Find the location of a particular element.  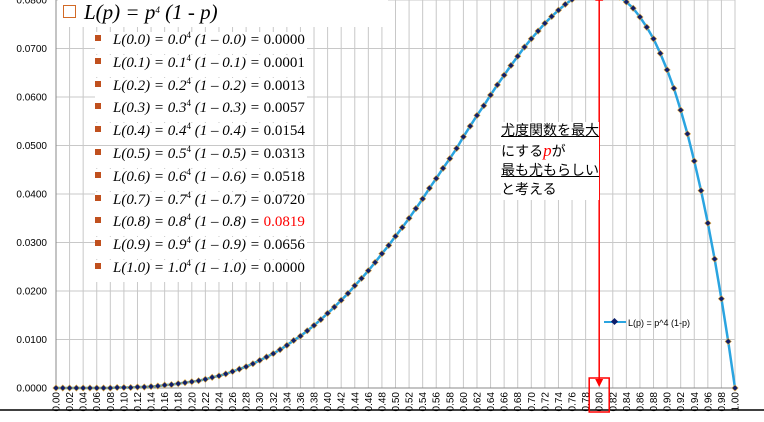

legend-label: L(p) = p^4 (1-p) is located at coordinates (659, 323).